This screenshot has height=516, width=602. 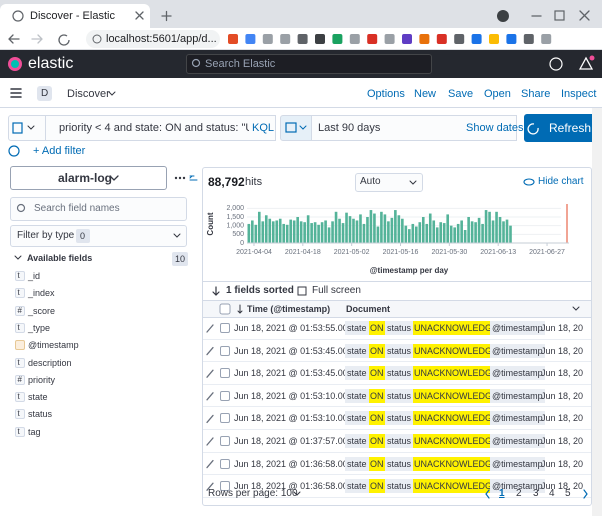 What do you see at coordinates (519, 494) in the screenshot?
I see `page-link: 2` at bounding box center [519, 494].